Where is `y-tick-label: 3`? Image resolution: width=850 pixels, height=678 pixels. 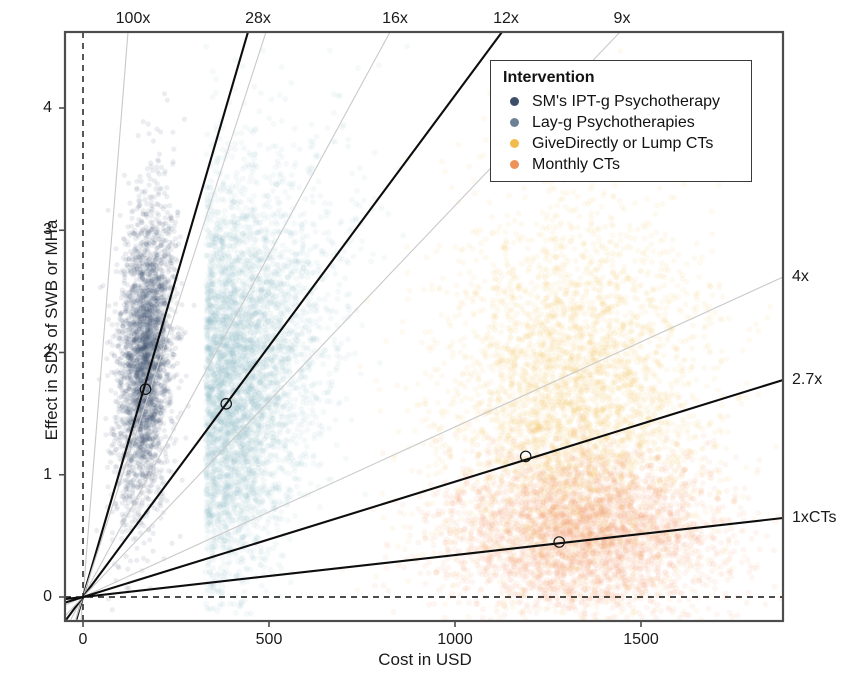 y-tick-label: 3 is located at coordinates (47, 230).